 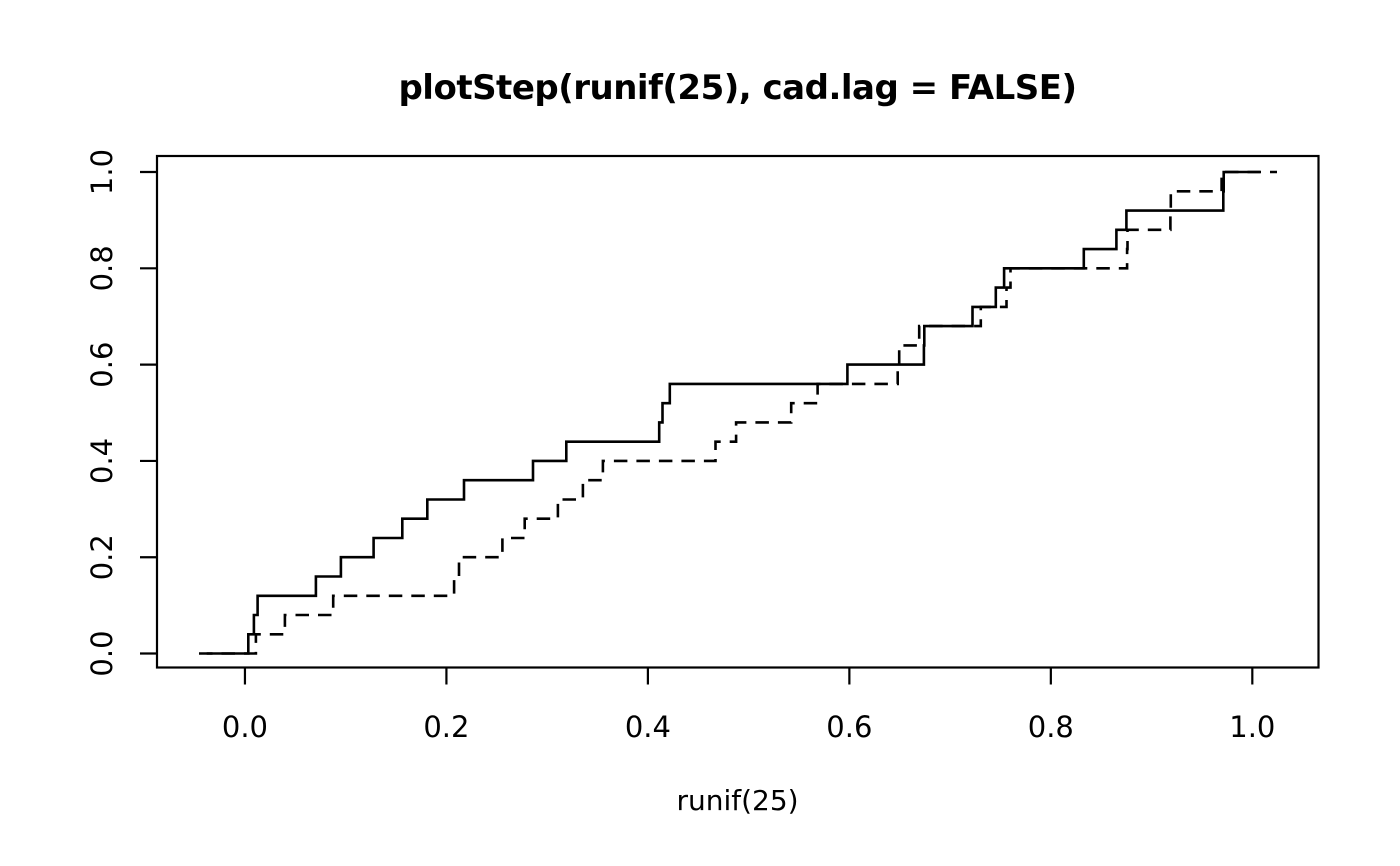 What do you see at coordinates (446, 727) in the screenshot?
I see `x-tick-label: 0.2` at bounding box center [446, 727].